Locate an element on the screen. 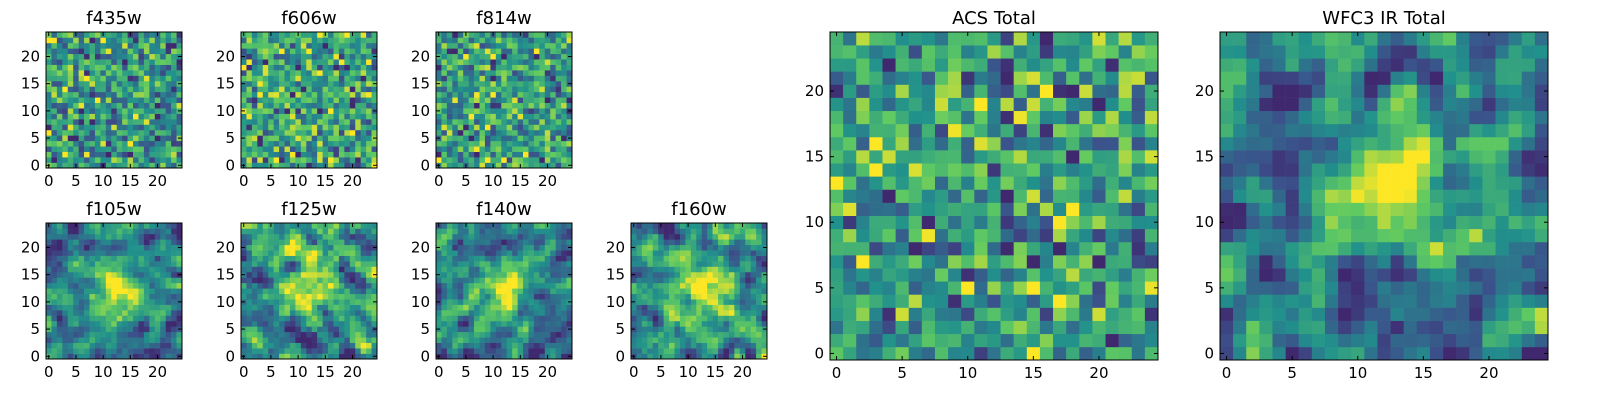 This screenshot has width=1600, height=400. y-tick-label: 10 is located at coordinates (30, 111).